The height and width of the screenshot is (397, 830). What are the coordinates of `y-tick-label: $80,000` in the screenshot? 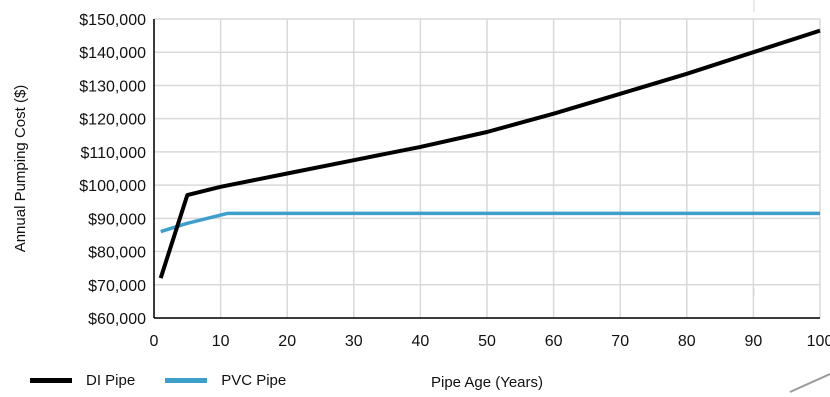 It's located at (117, 253).